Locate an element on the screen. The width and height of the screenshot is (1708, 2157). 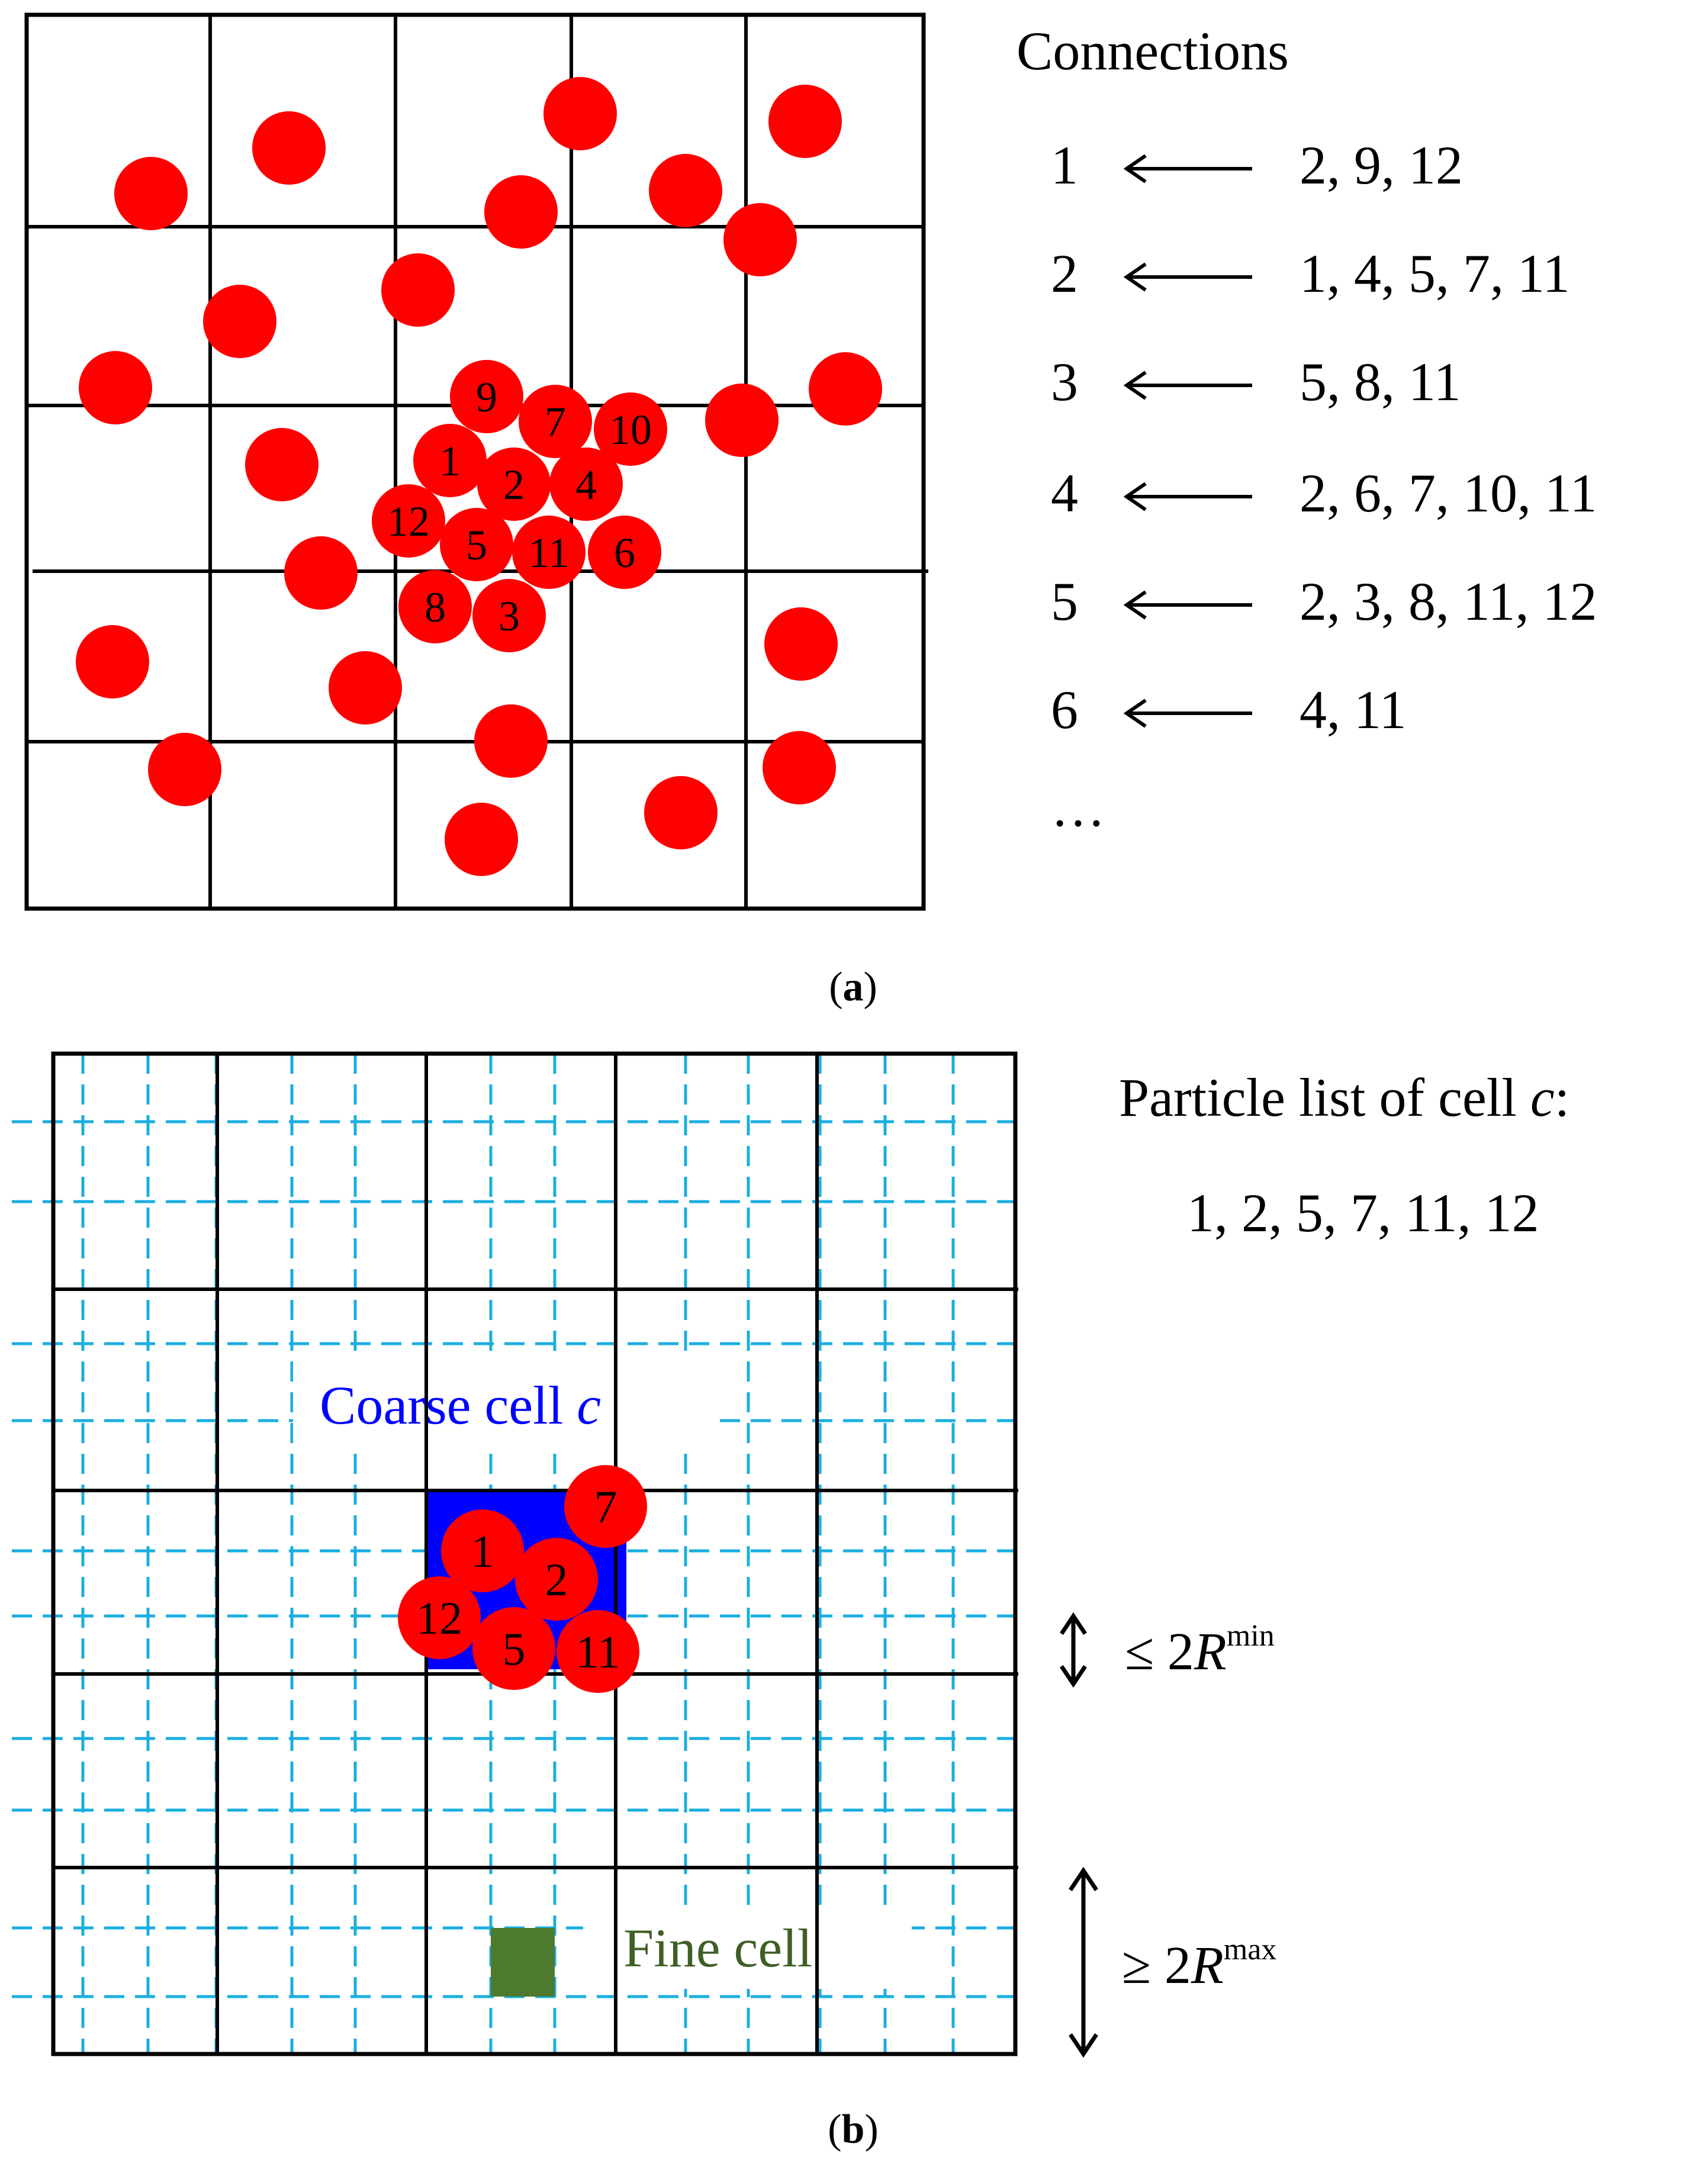
cell-particle: 7 is located at coordinates (605, 1506).